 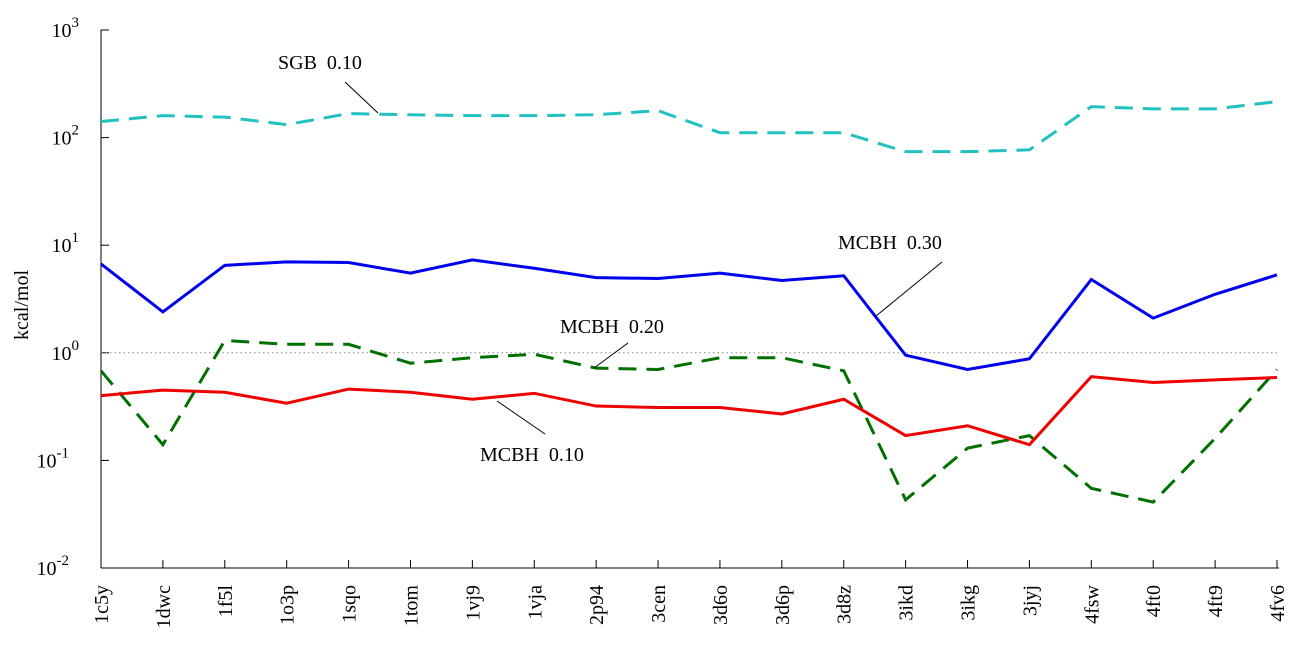 What do you see at coordinates (350, 604) in the screenshot?
I see `x-tick-label: 1sqo` at bounding box center [350, 604].